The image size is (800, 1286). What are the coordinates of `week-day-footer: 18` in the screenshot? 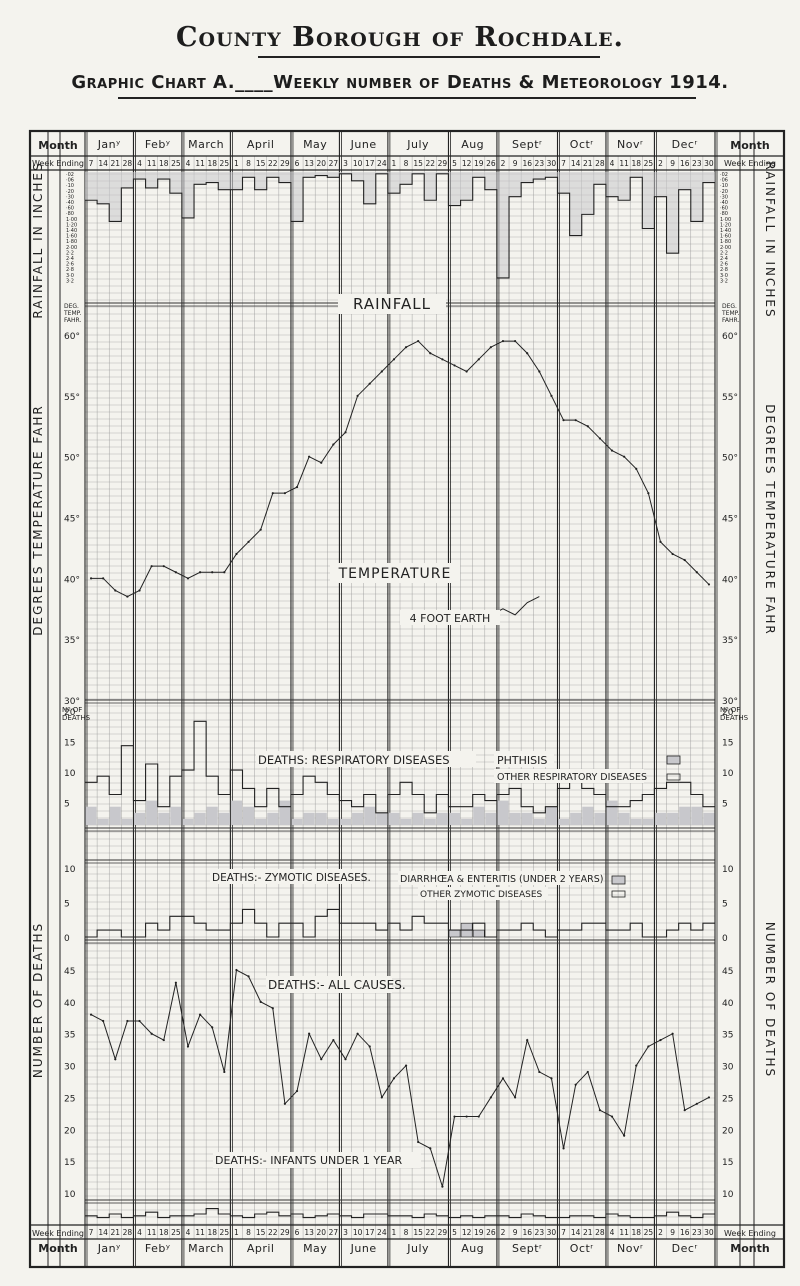 It's located at (636, 1232).